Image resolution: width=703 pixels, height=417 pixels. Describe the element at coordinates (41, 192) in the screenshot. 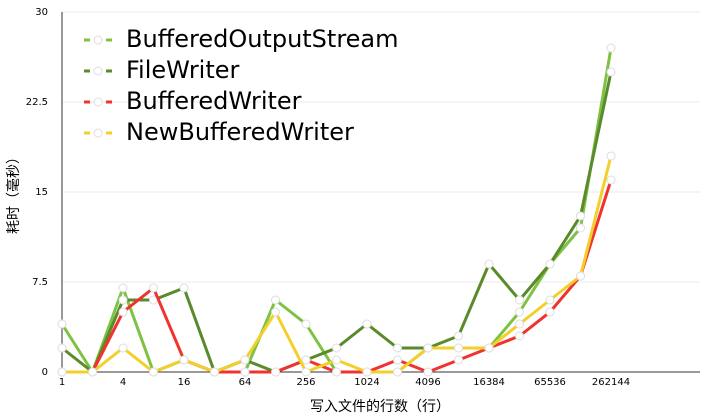

I see `y-tick-label: 15` at that location.